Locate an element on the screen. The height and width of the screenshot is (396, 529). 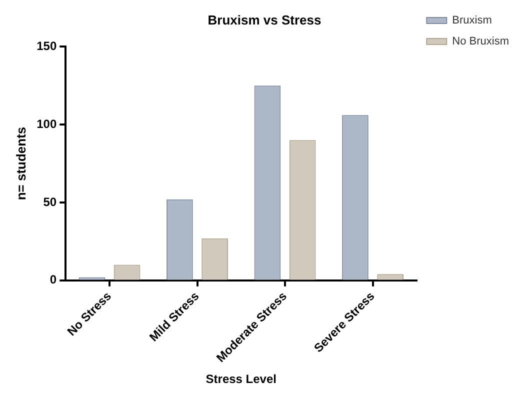
x-axis-title: Stress Level is located at coordinates (241, 379).